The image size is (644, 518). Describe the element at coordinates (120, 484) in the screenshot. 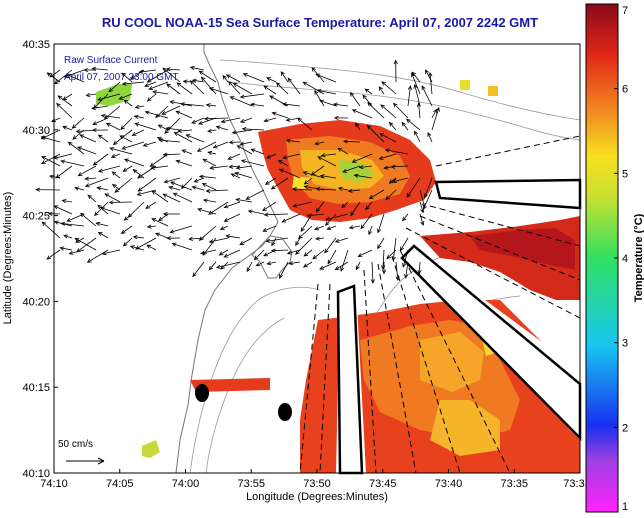

I see `x-tick-label: 74:05` at that location.